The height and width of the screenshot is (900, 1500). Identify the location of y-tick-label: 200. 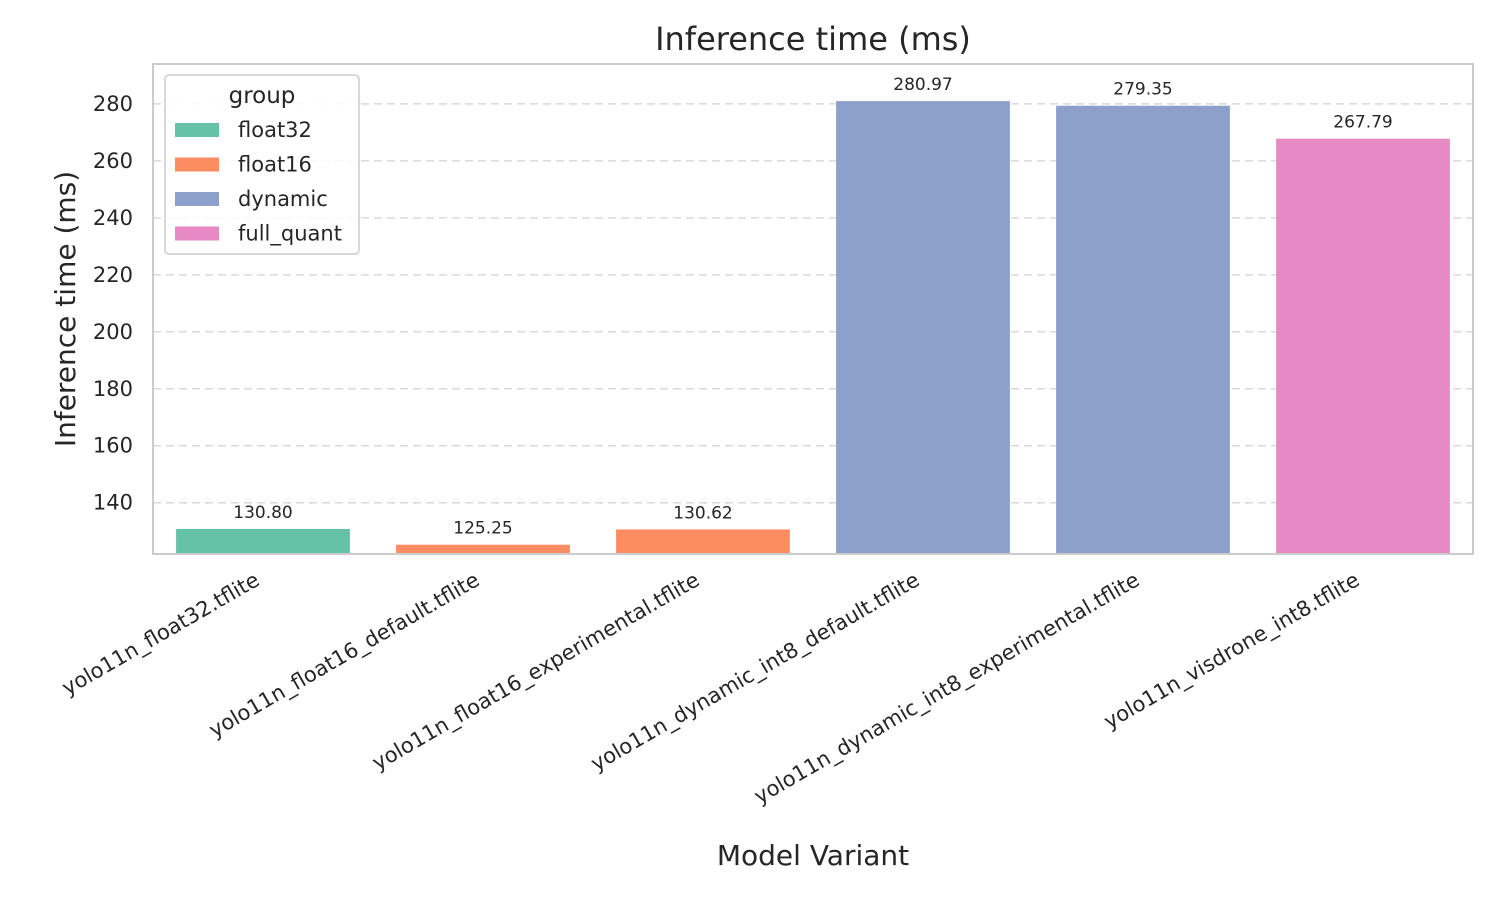
(113, 332).